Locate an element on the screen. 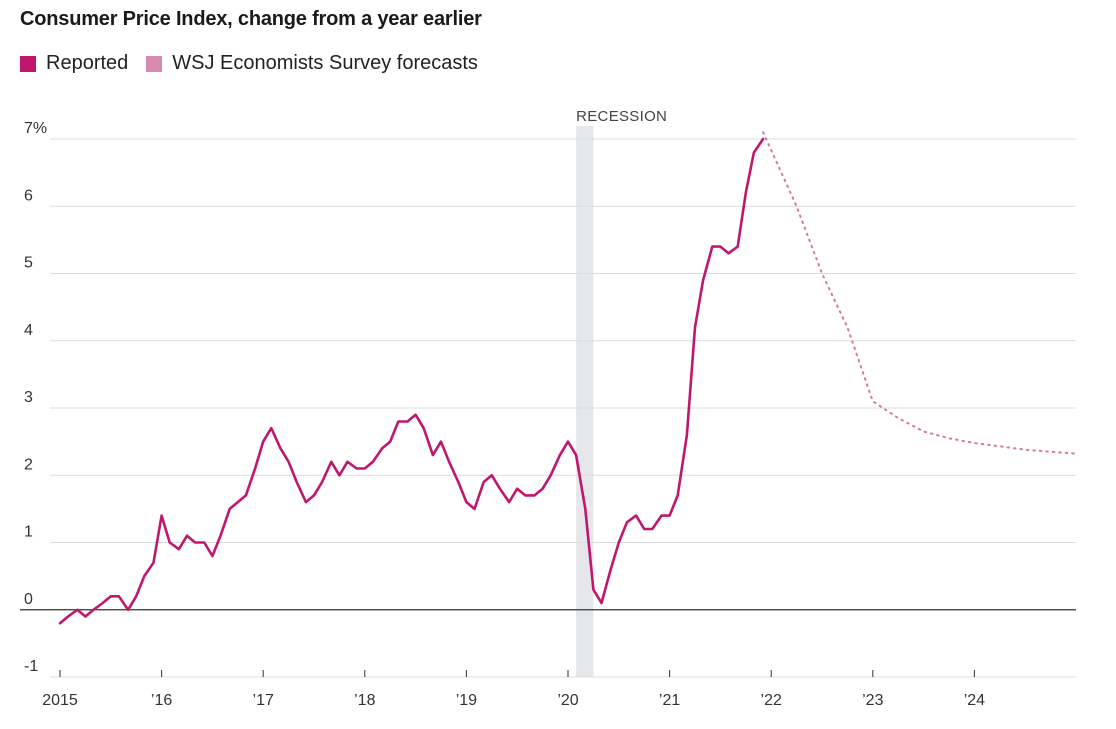 The image size is (1116, 729). legend-item-reported: Reported is located at coordinates (74, 63).